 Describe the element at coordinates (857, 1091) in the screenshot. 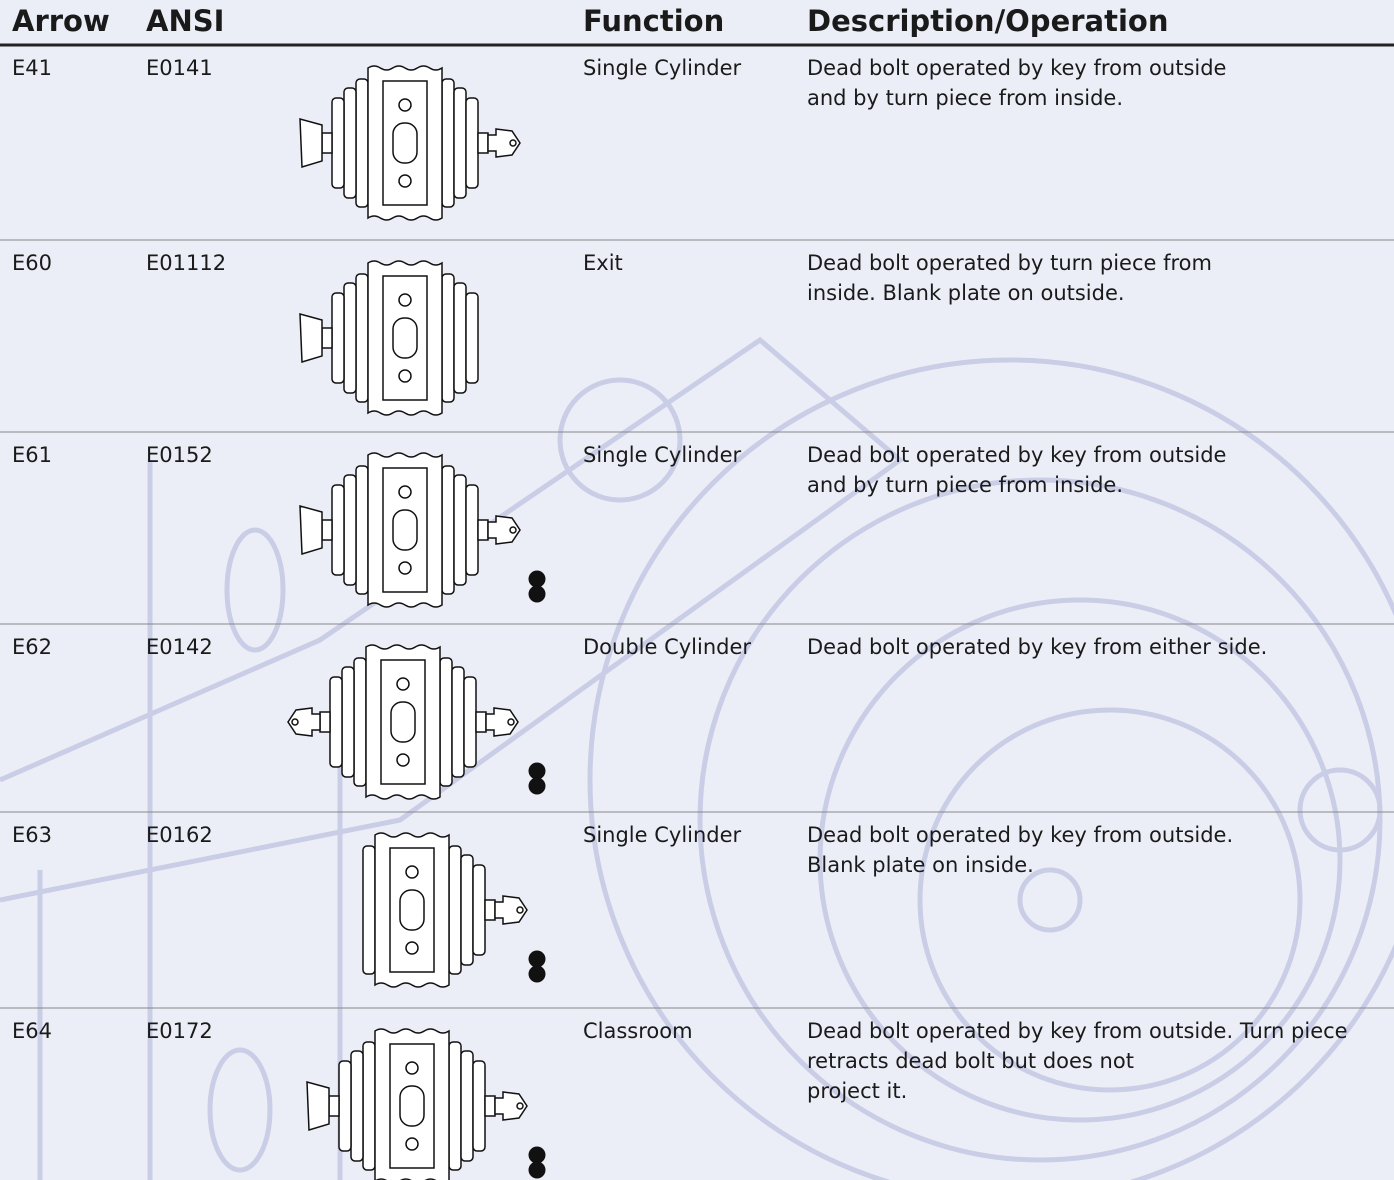

I see `description-line: project it.` at that location.